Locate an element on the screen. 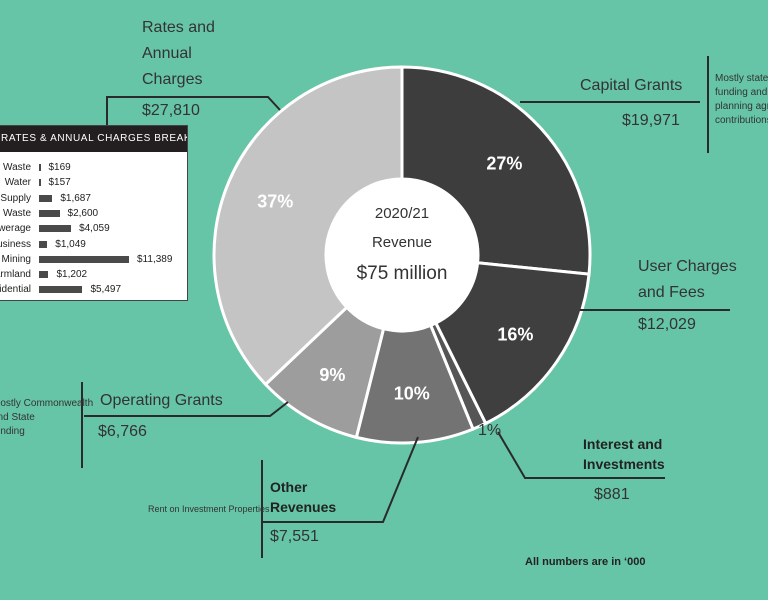 Image resolution: width=768 pixels, height=600 pixels. other-value: $7,551 is located at coordinates (294, 536).